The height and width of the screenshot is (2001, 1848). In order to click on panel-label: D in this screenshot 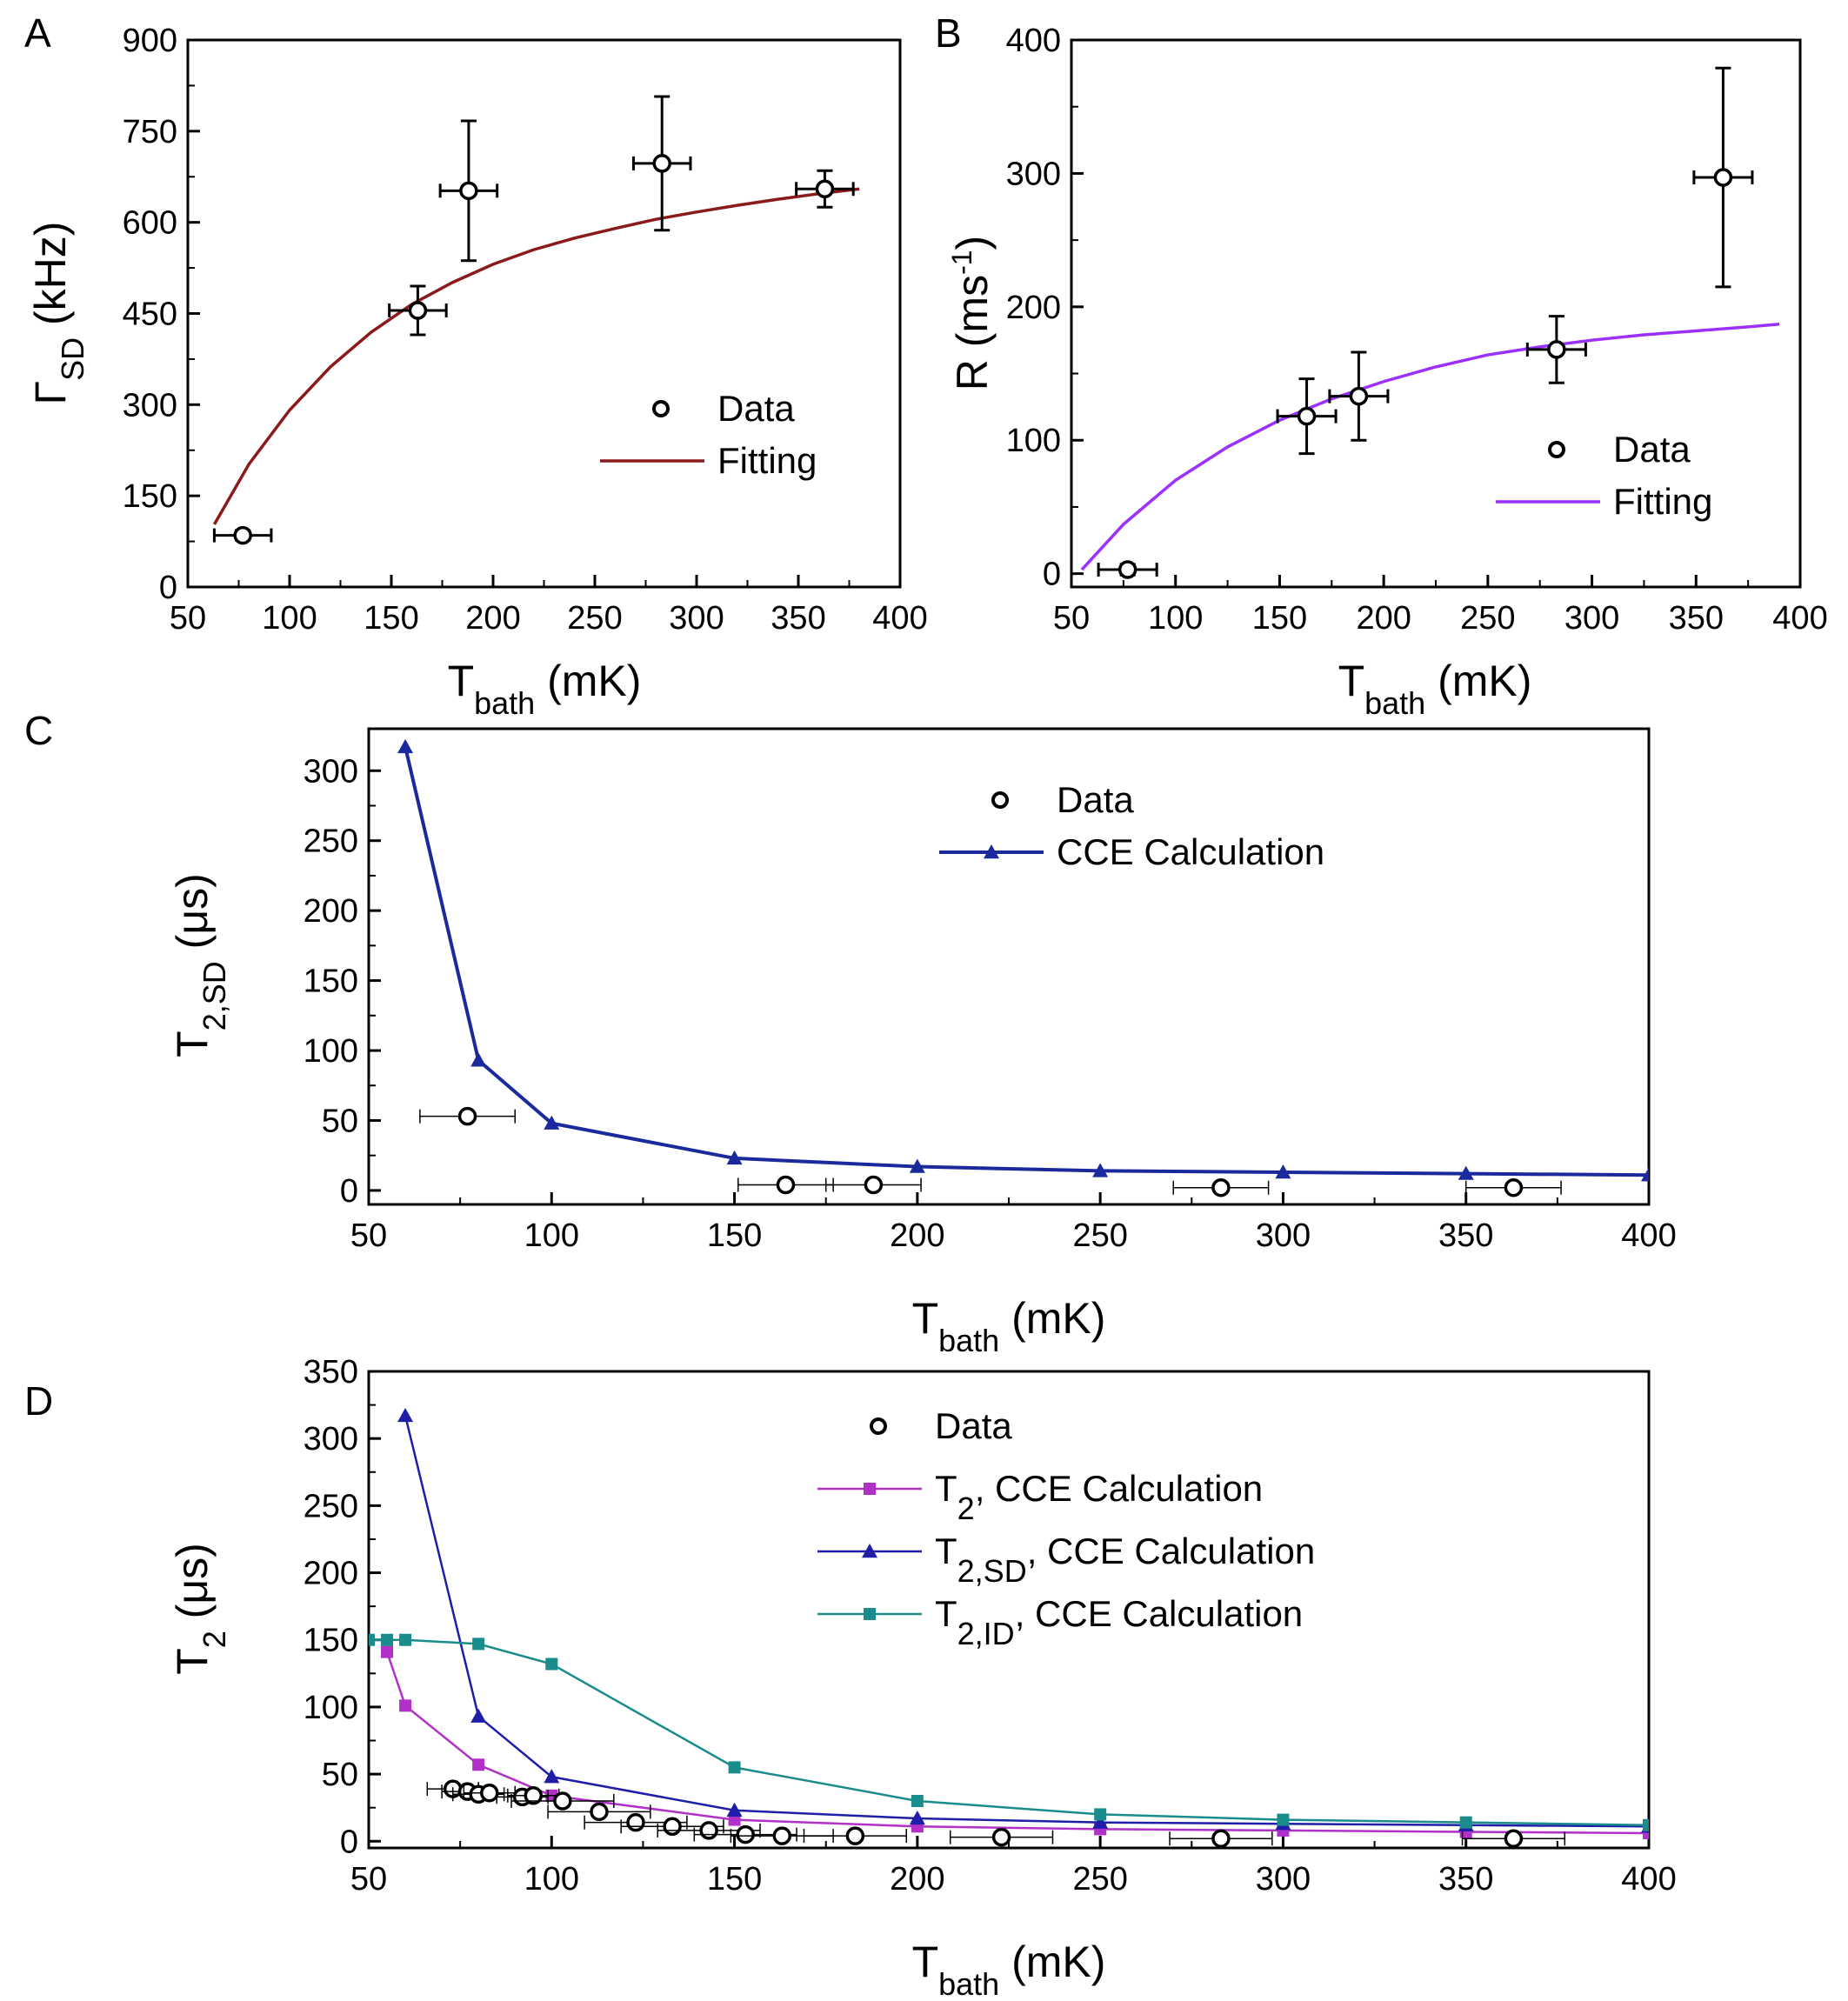, I will do `click(38, 1401)`.